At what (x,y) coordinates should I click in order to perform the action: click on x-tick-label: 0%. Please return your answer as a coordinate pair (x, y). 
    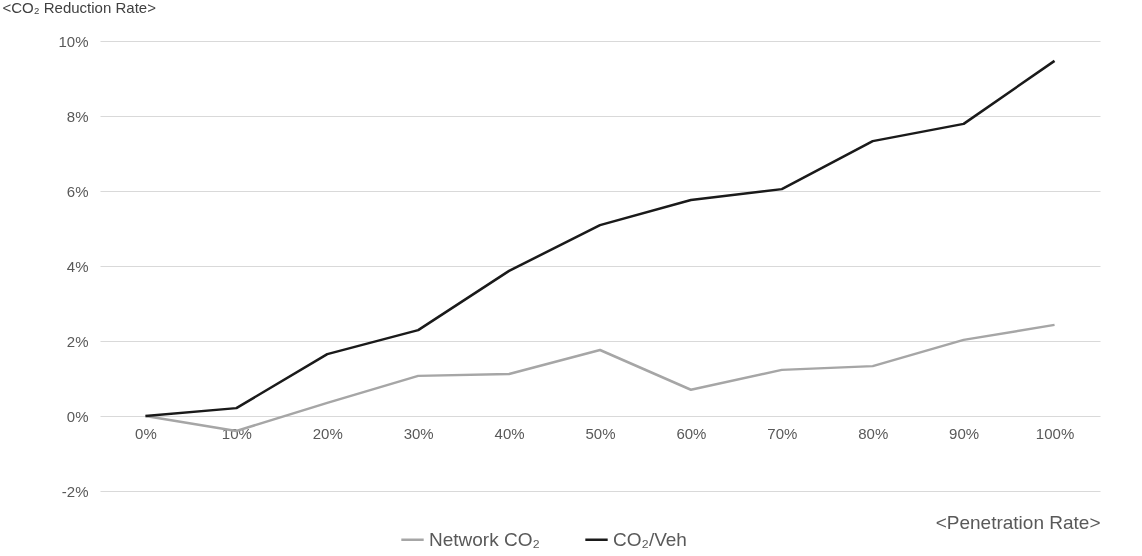
    Looking at the image, I should click on (146, 433).